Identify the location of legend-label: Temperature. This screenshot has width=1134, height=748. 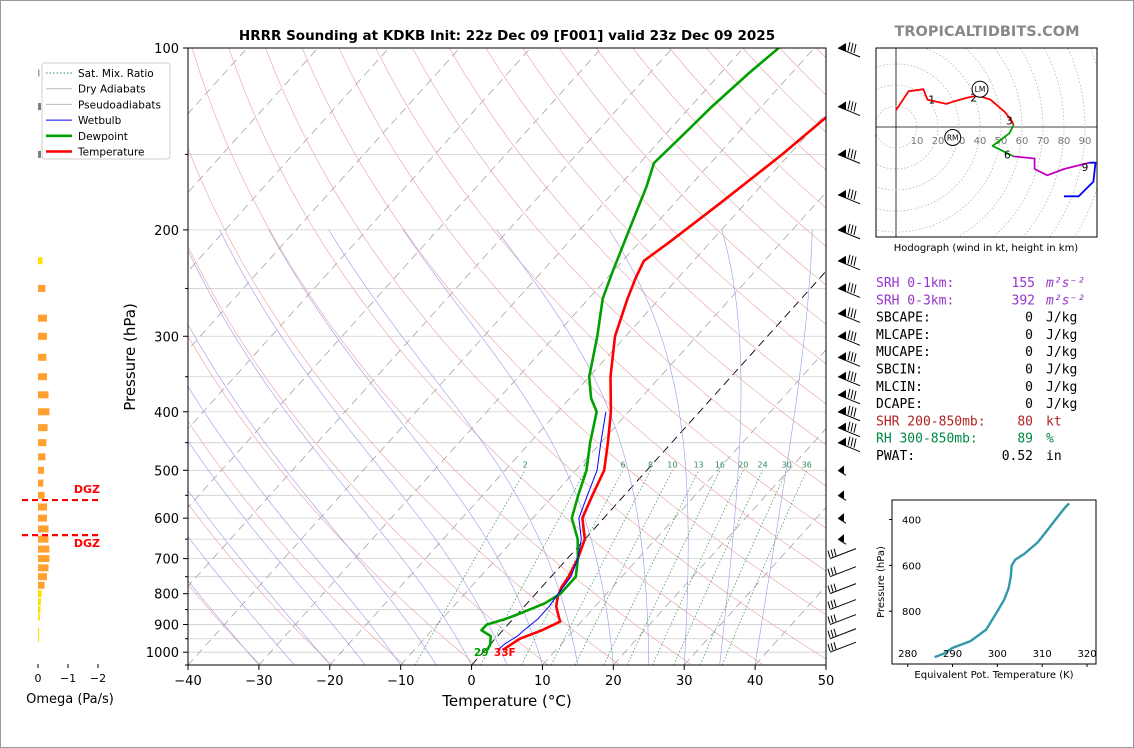
(111, 153).